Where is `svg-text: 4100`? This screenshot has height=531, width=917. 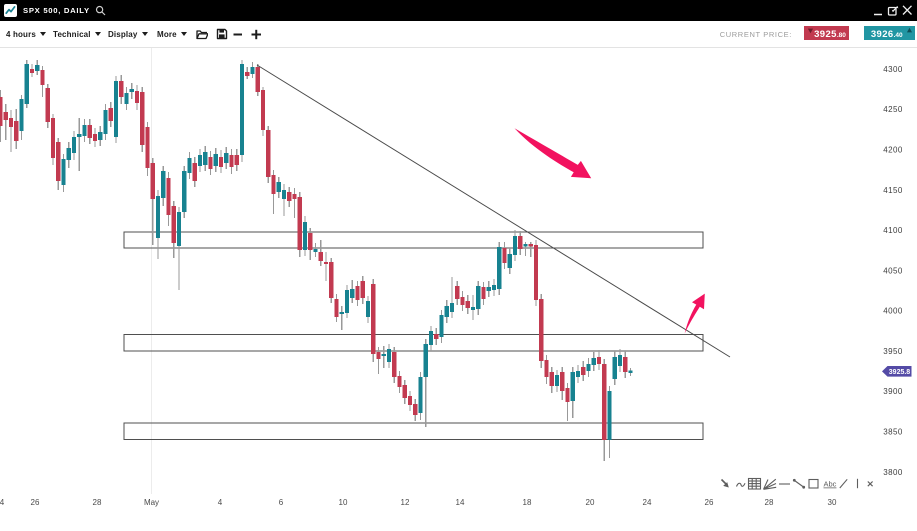
svg-text: 4100 is located at coordinates (893, 230).